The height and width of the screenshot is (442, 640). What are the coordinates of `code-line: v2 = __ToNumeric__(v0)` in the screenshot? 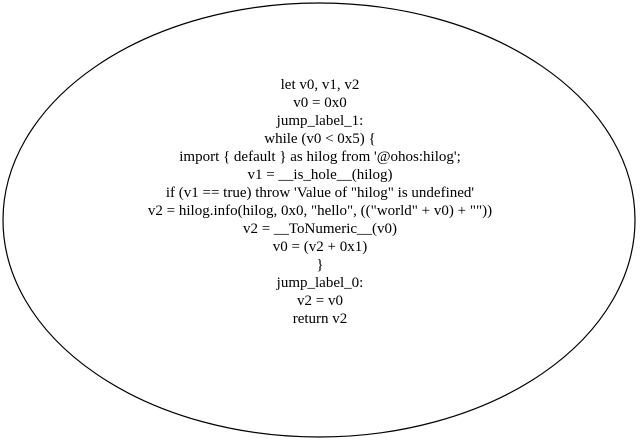 It's located at (320, 229).